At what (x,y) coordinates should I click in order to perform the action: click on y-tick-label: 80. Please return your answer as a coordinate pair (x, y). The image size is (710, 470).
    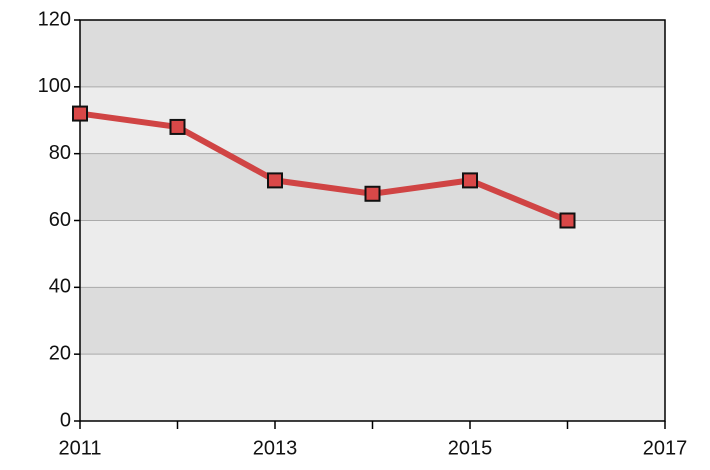
    Looking at the image, I should click on (60, 153).